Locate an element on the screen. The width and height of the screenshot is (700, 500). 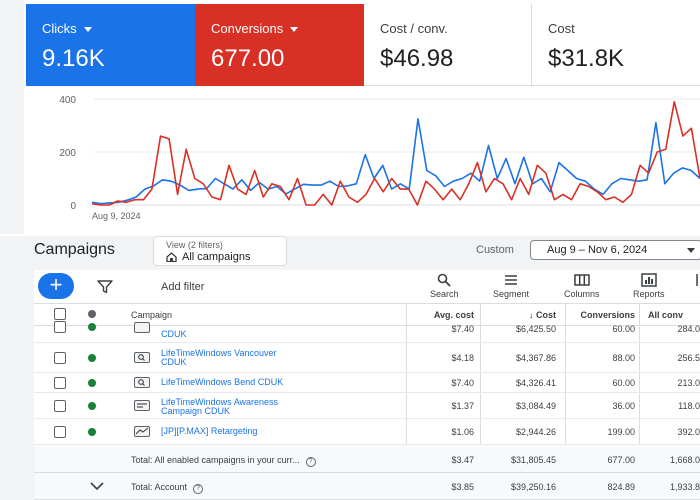
conversions-total: 677.00 is located at coordinates (621, 460).